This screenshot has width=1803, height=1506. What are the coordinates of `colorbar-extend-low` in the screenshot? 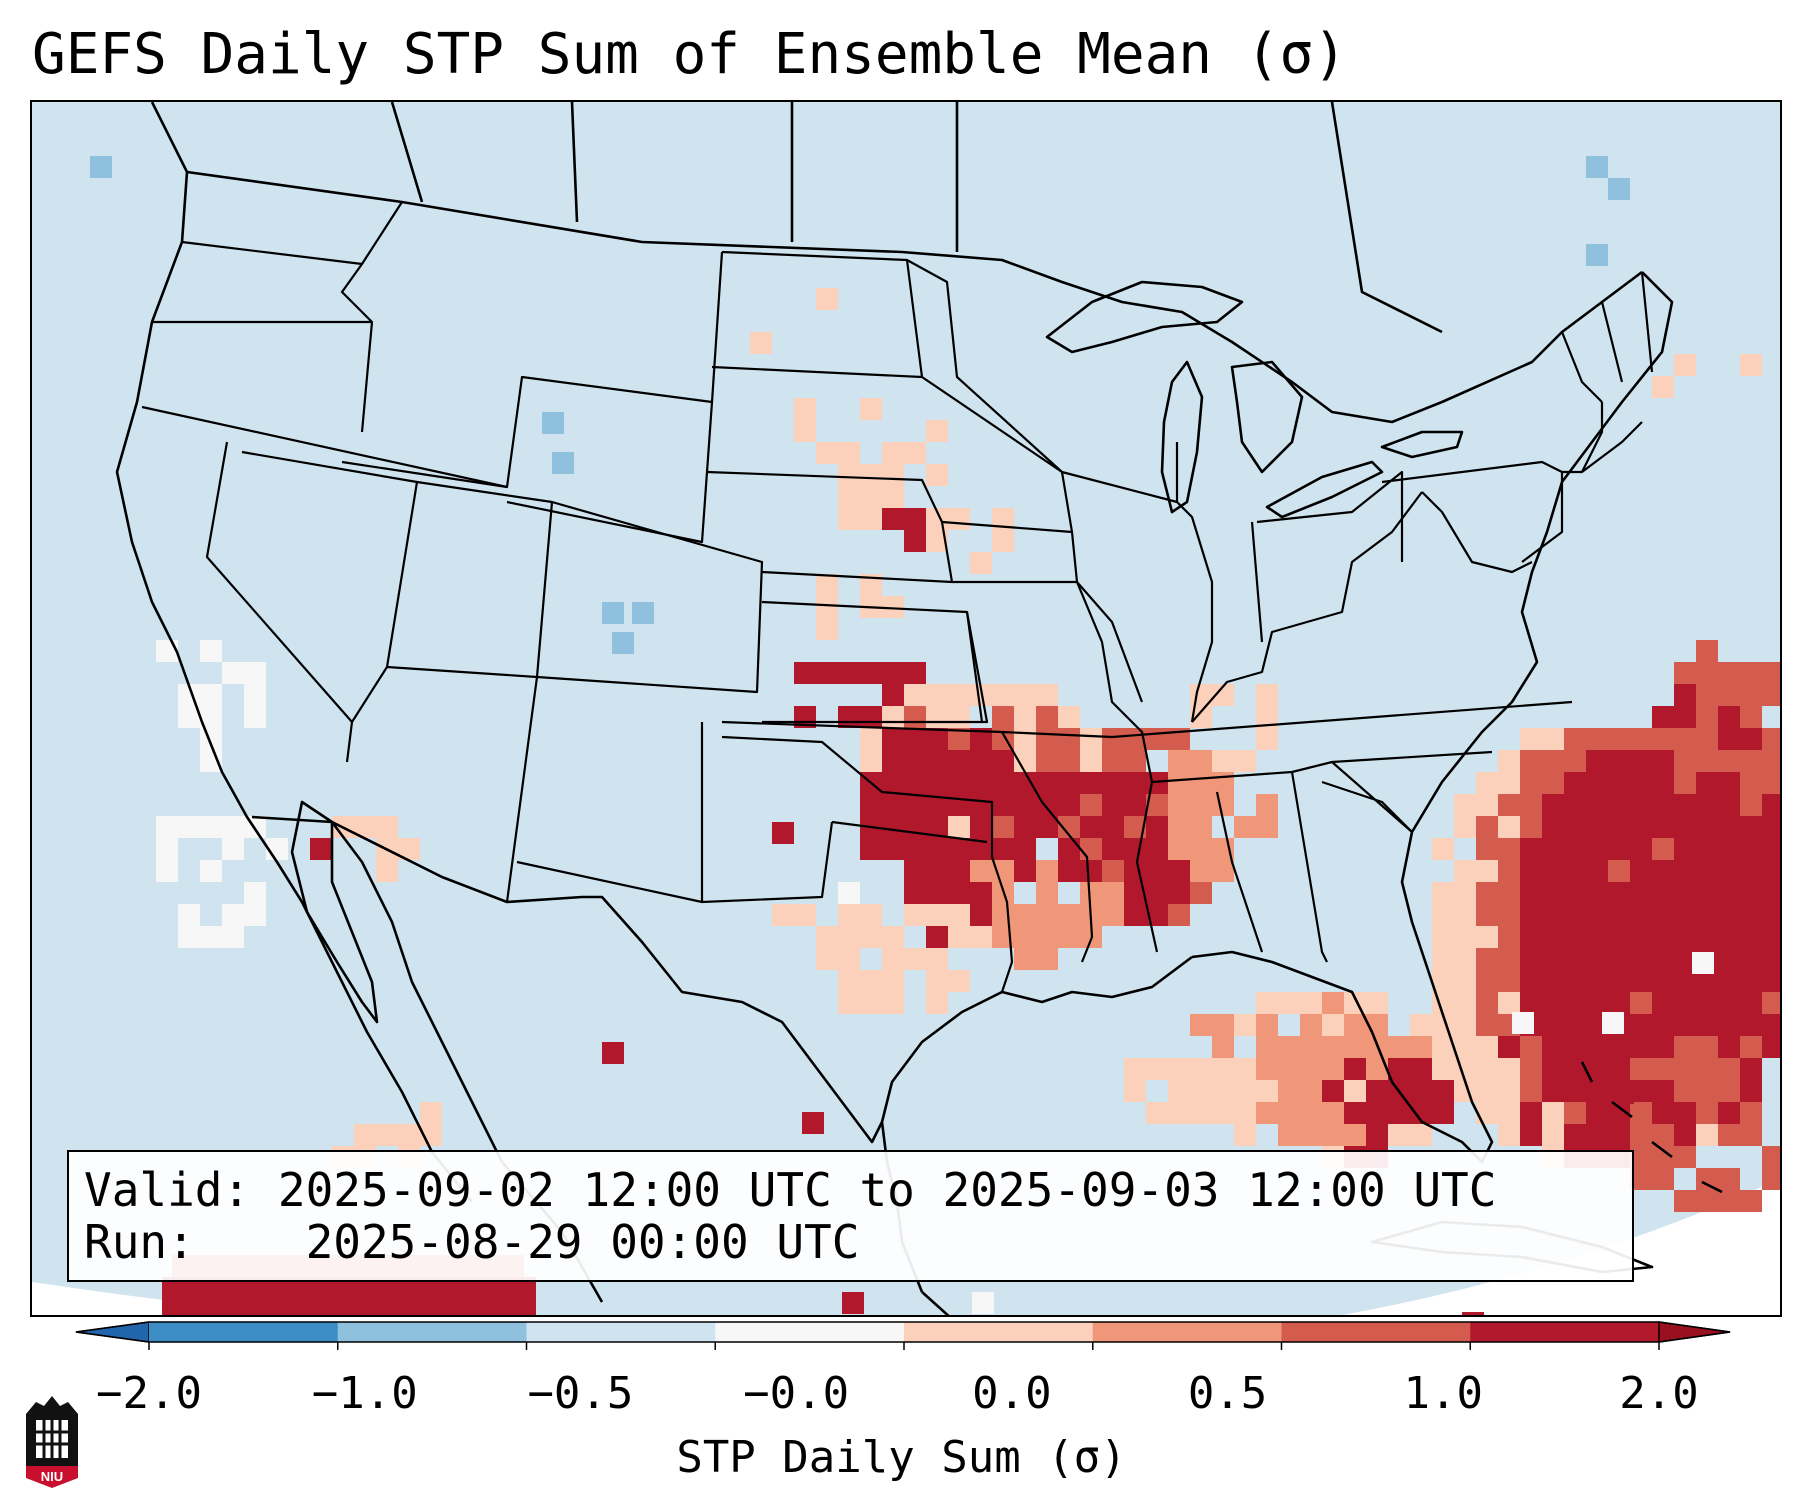 It's located at (112, 1332).